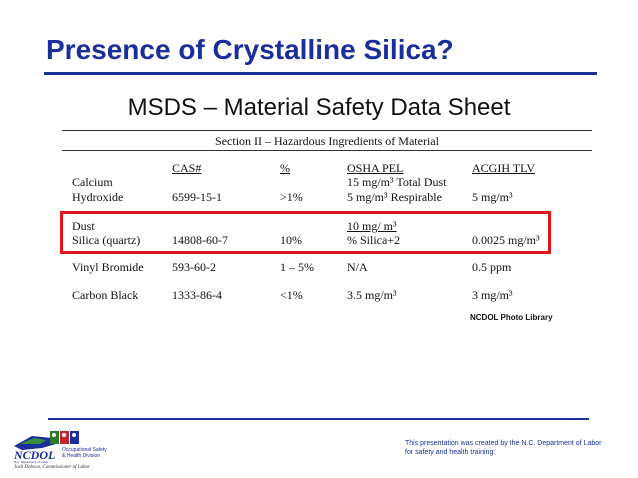 The height and width of the screenshot is (478, 638). What do you see at coordinates (35, 455) in the screenshot?
I see `logo-wordmark: NCDOL` at bounding box center [35, 455].